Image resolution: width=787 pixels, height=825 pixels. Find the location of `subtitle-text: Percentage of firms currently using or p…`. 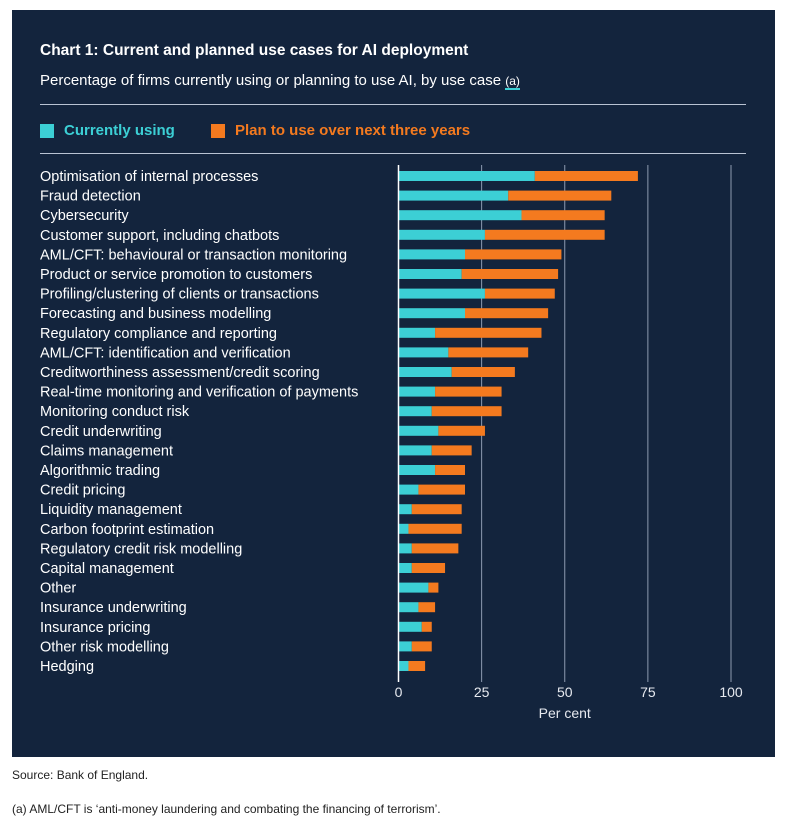

subtitle-text: Percentage of firms currently using or p… is located at coordinates (271, 80).